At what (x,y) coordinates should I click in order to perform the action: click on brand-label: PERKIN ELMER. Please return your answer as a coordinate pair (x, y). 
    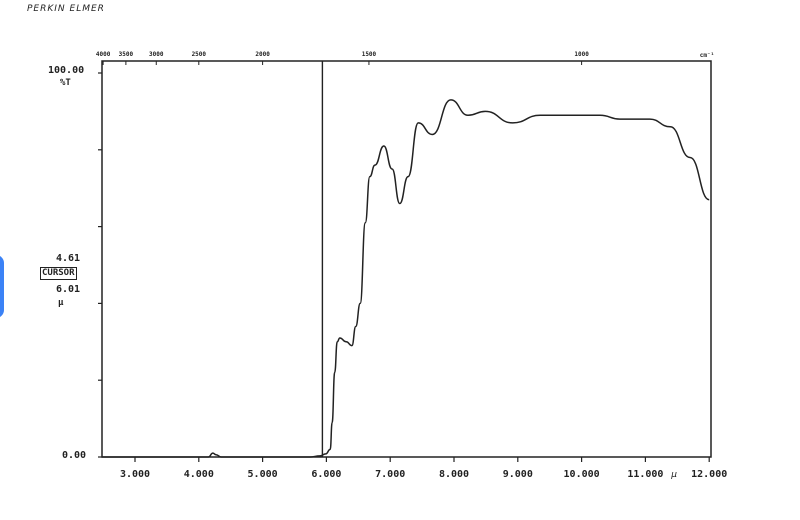
    Looking at the image, I should click on (66, 9).